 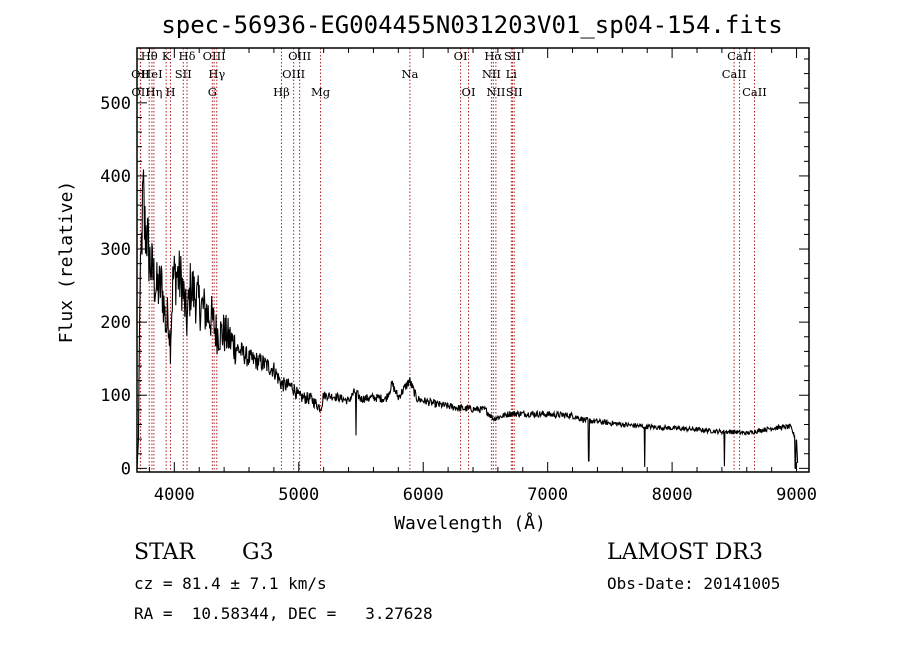 I want to click on spectral-line-label: Hθ, so click(x=149, y=56).